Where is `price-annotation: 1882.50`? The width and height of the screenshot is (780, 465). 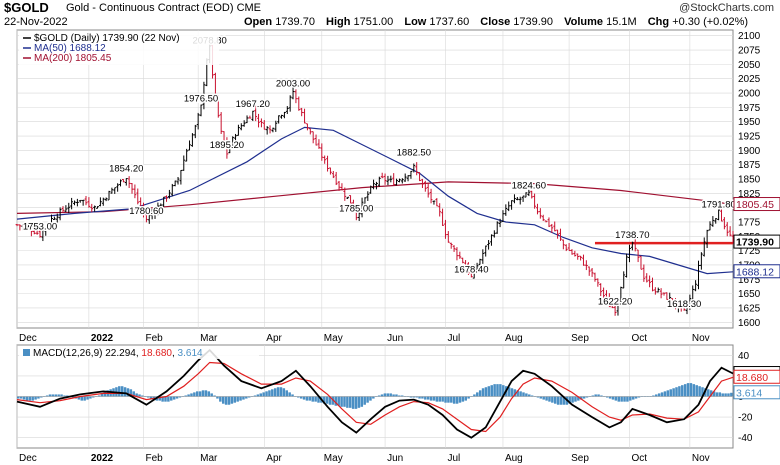
price-annotation: 1882.50 is located at coordinates (414, 152).